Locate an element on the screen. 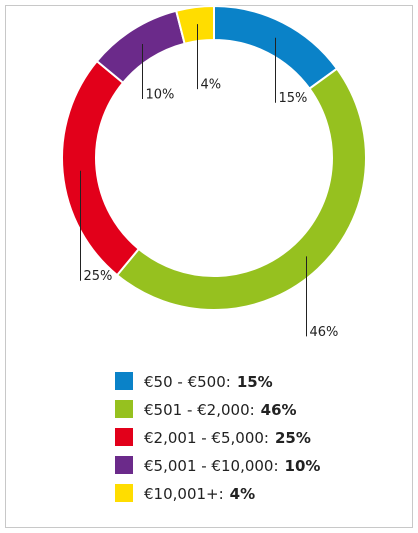 This screenshot has width=418, height=533. legend-entry: €50 - €500: 15% is located at coordinates (208, 382).